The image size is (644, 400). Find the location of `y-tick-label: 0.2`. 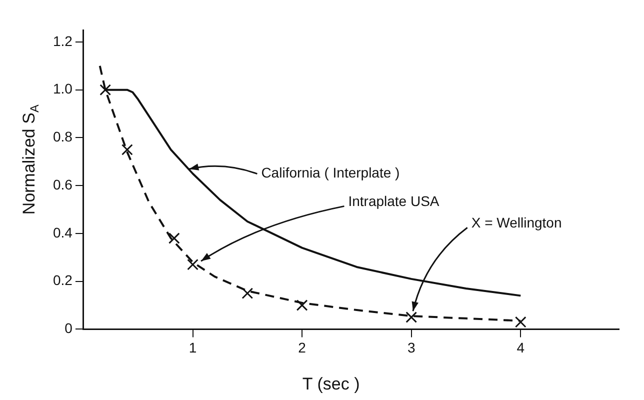

y-tick-label: 0.2 is located at coordinates (62, 280).